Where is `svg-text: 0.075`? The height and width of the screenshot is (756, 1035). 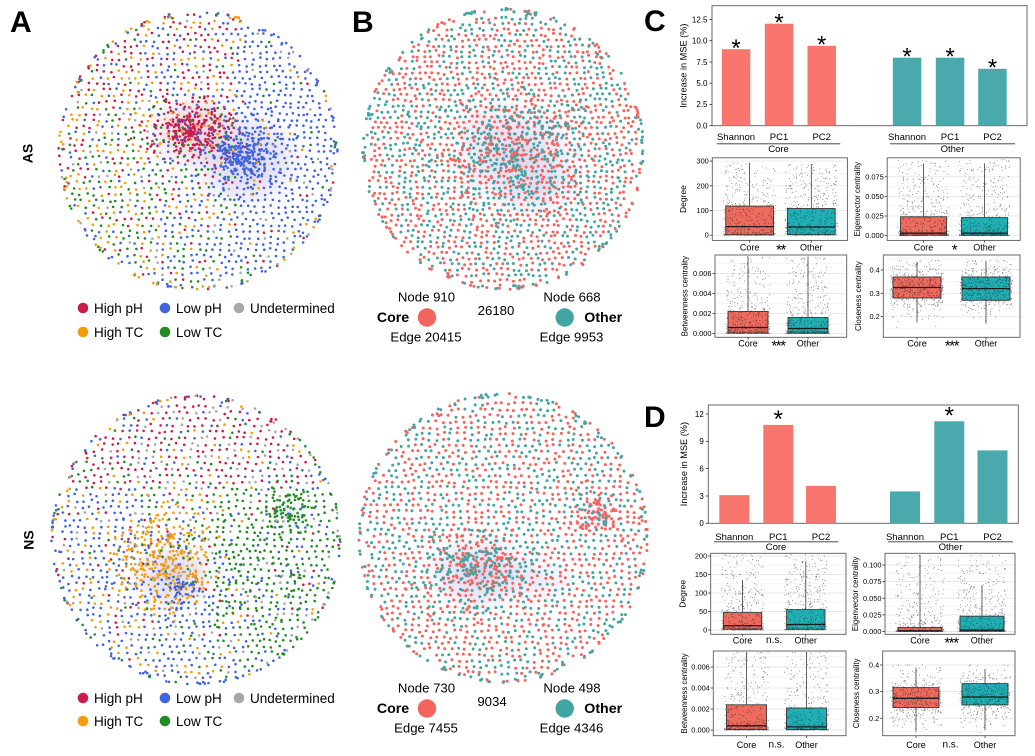
svg-text: 0.075 is located at coordinates (874, 176).